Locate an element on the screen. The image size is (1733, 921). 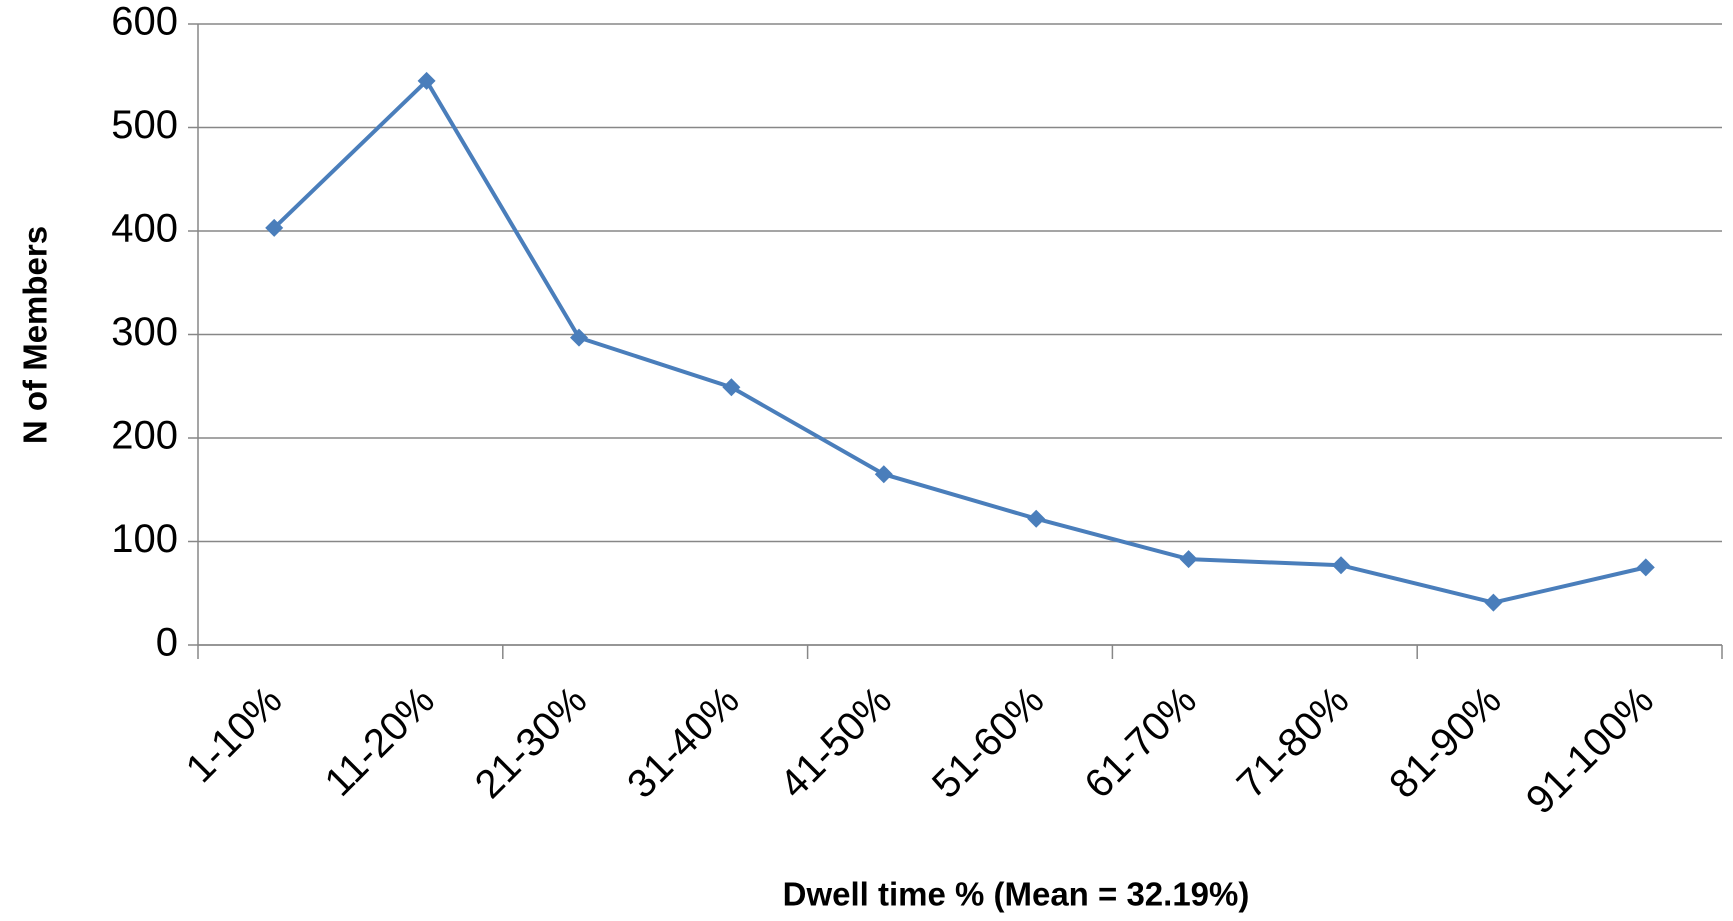
y-tick-label: 200 is located at coordinates (144, 436).